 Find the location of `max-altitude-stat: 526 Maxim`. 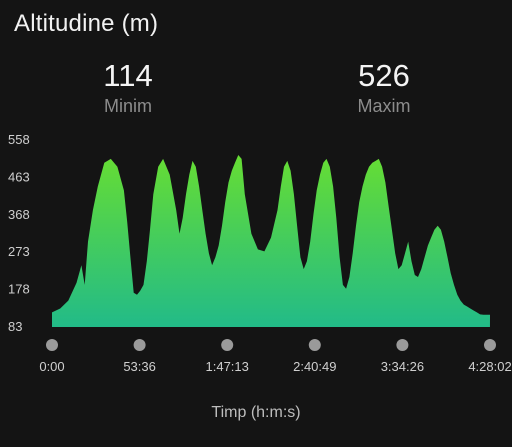

max-altitude-stat: 526 Maxim is located at coordinates (384, 87).